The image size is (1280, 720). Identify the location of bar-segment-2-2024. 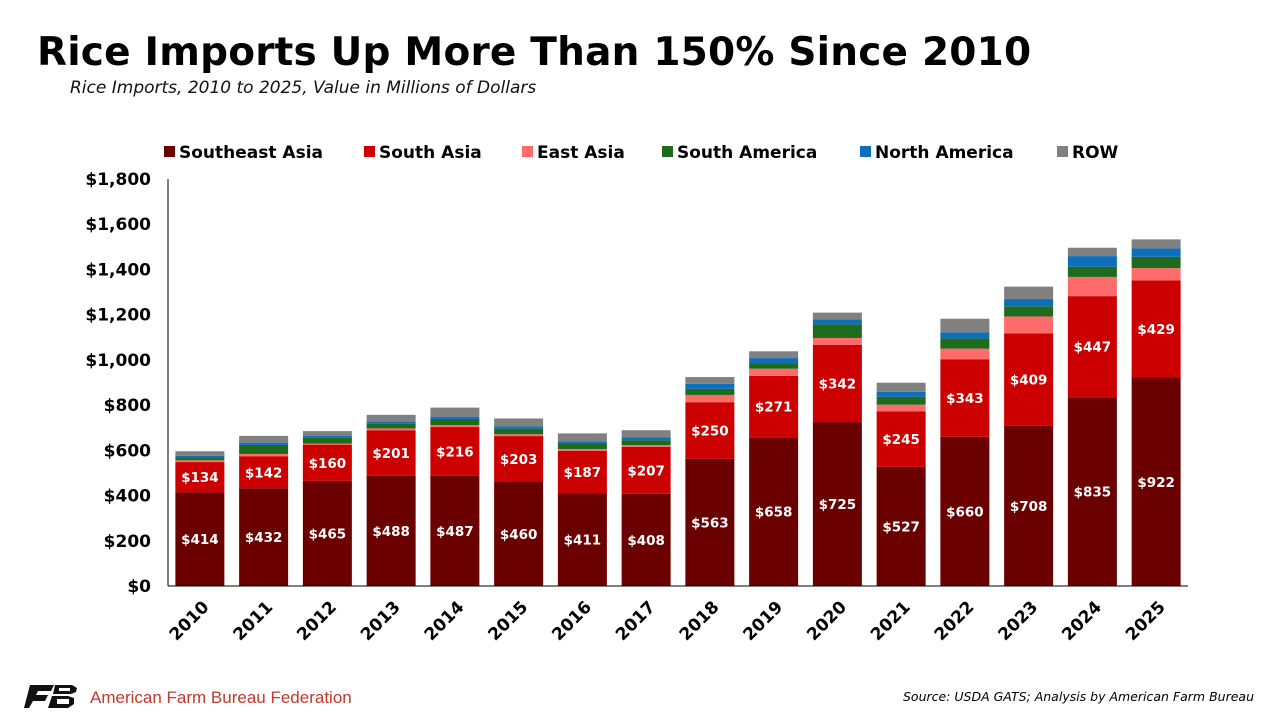
(1092, 286).